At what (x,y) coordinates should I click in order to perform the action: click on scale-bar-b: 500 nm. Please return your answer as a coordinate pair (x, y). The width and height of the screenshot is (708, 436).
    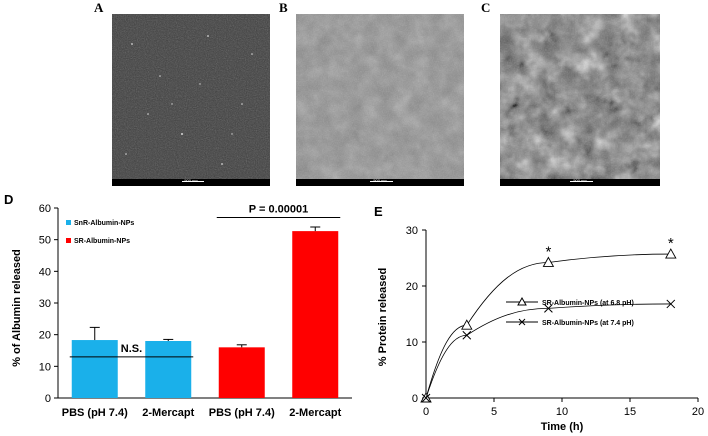
    Looking at the image, I should click on (380, 182).